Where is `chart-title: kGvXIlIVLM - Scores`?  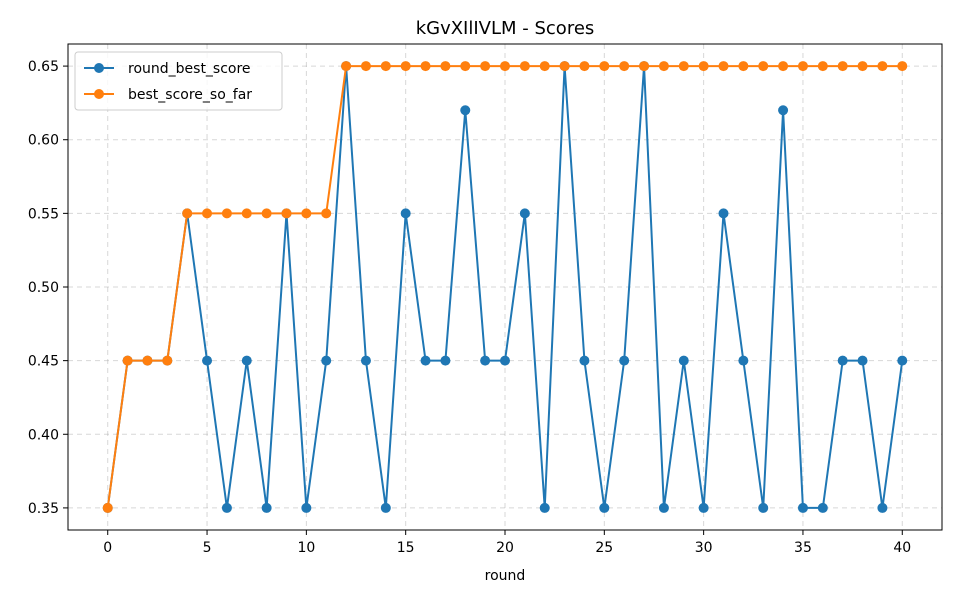
chart-title: kGvXIlIVLM - Scores is located at coordinates (505, 28).